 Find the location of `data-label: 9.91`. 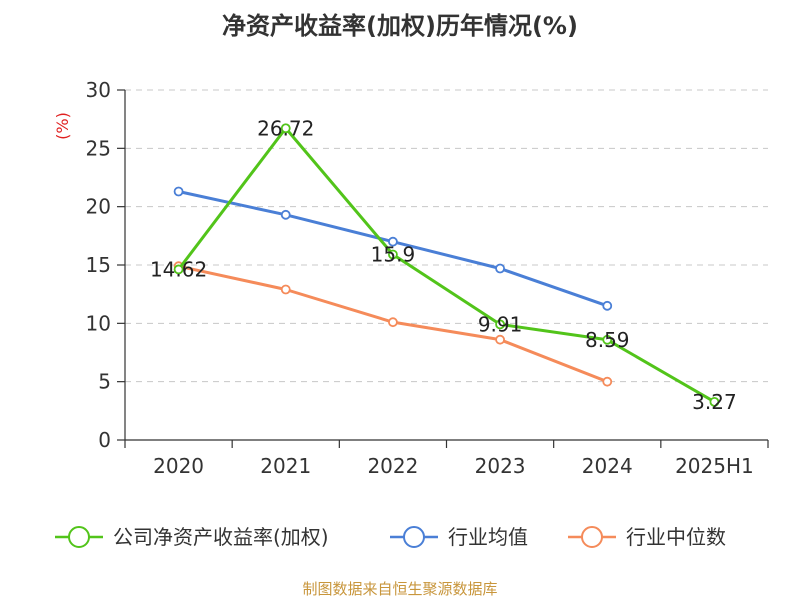

data-label: 9.91 is located at coordinates (500, 324).